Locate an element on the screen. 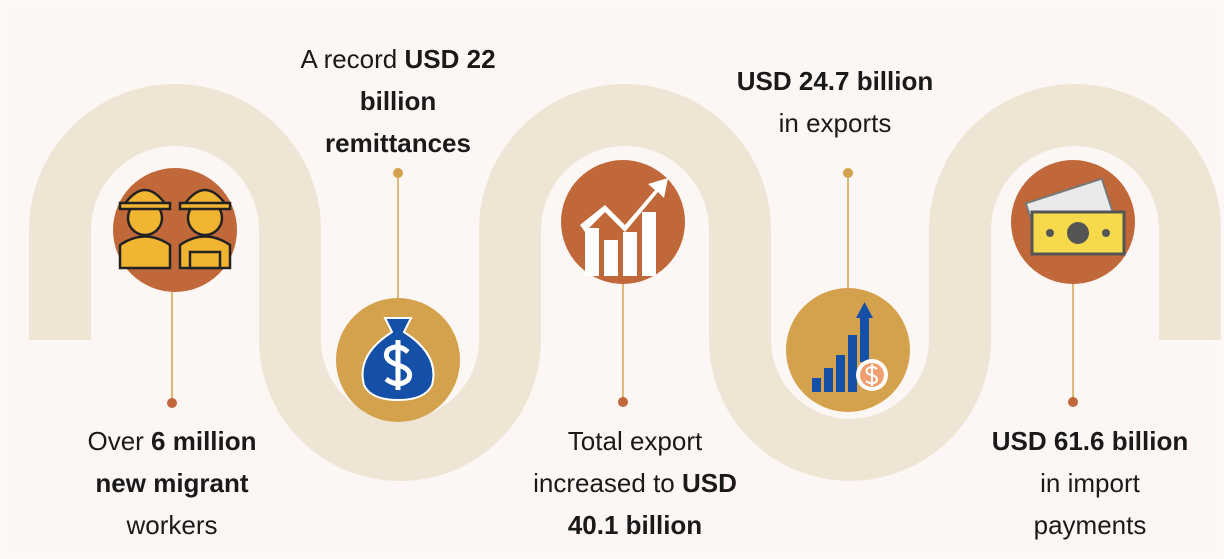 The height and width of the screenshot is (559, 1224). caption-text: payments is located at coordinates (1090, 525).